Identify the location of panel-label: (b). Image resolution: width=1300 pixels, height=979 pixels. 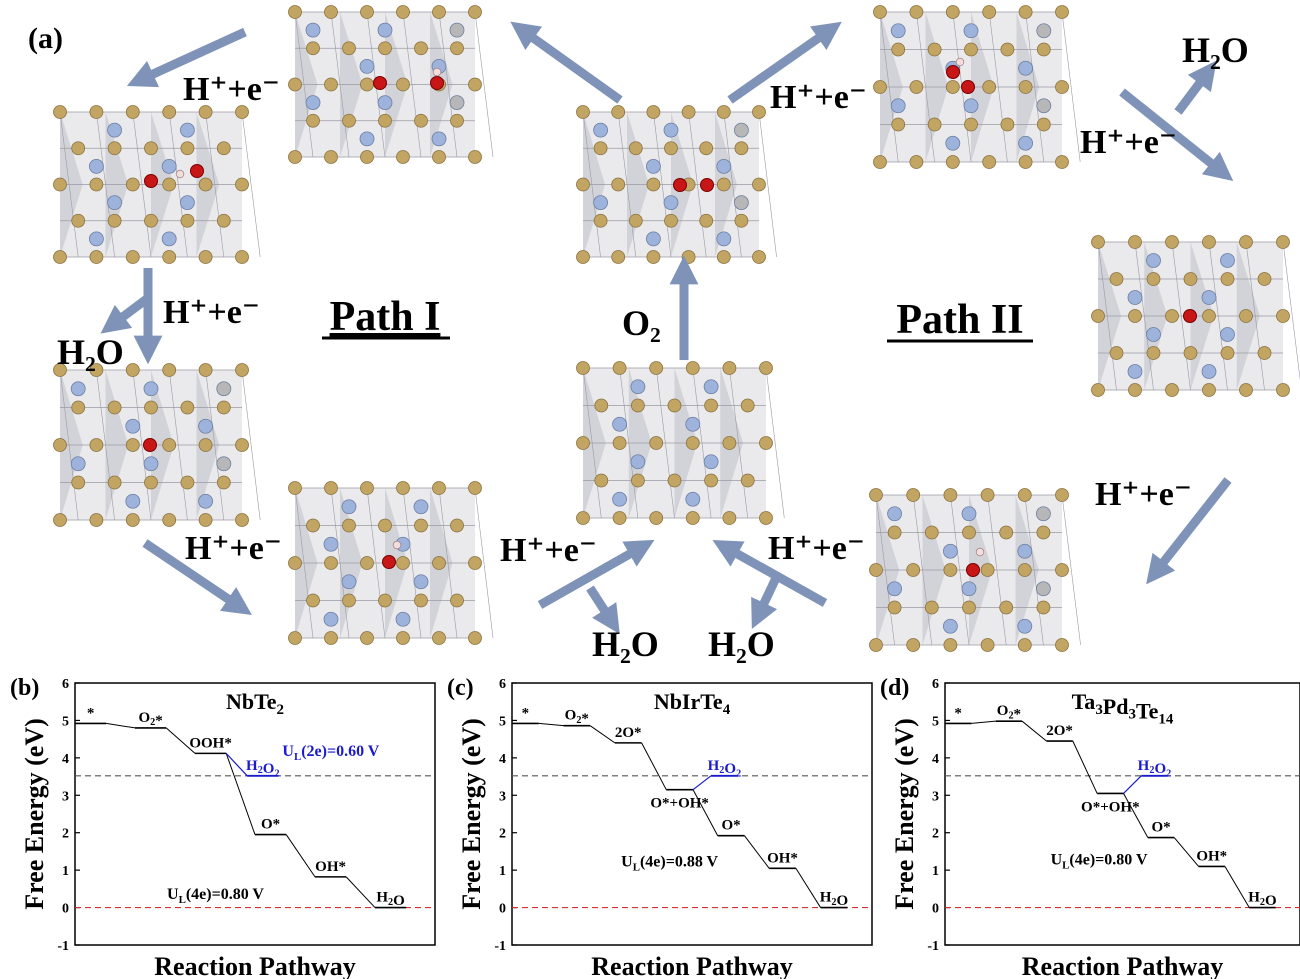
(24, 688).